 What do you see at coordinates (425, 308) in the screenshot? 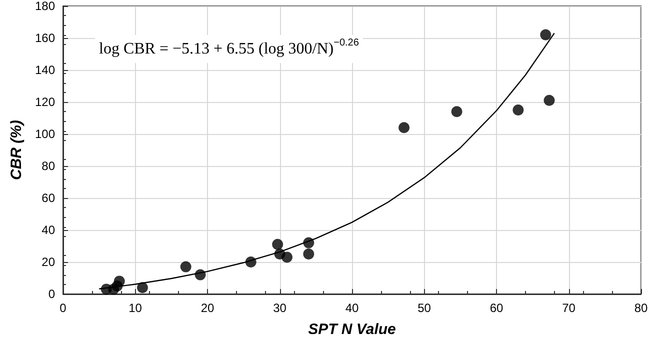
I see `x-tick-label: 50` at bounding box center [425, 308].